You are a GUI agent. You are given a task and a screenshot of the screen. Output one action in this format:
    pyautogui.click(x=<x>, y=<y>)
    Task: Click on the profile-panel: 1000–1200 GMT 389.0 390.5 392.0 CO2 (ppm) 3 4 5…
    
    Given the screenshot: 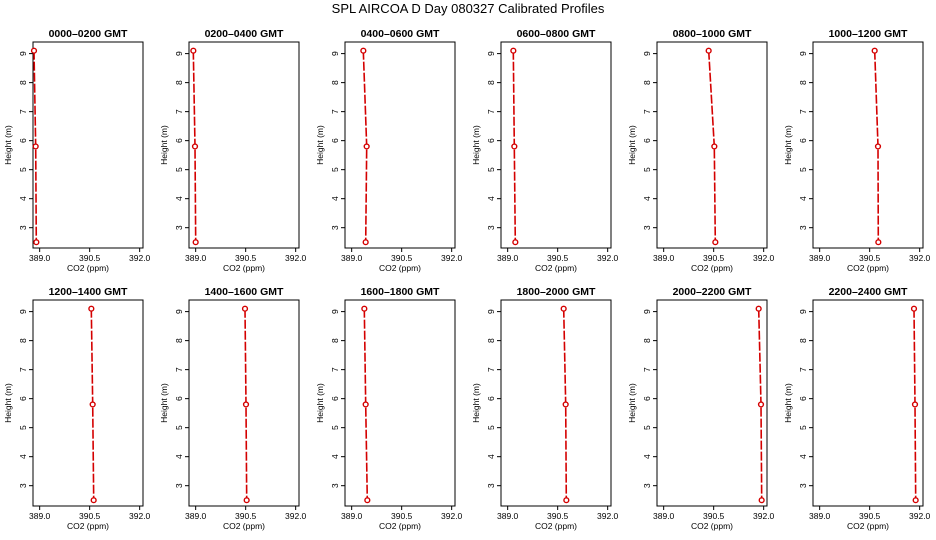 What is the action you would take?
    pyautogui.click(x=857, y=150)
    